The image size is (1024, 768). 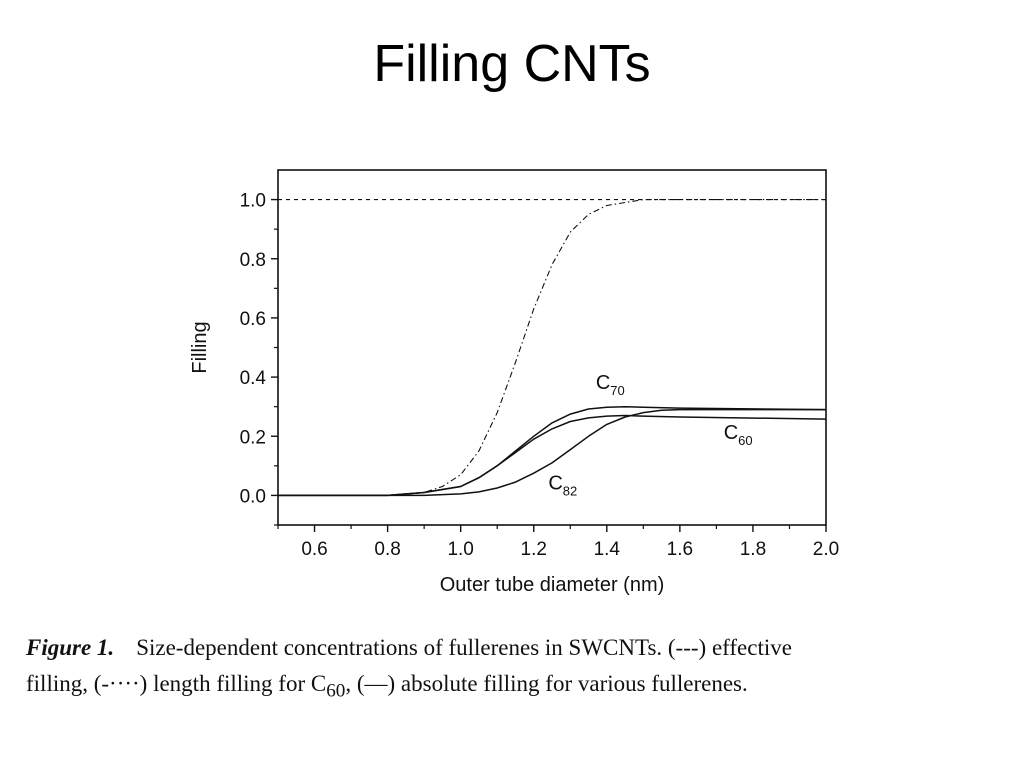 What do you see at coordinates (253, 496) in the screenshot?
I see `y-tick-label: 0.0` at bounding box center [253, 496].